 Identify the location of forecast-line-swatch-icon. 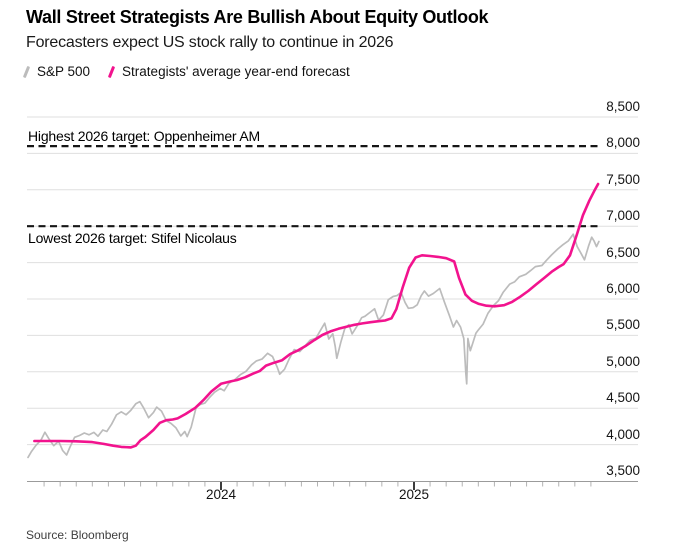
(111, 71).